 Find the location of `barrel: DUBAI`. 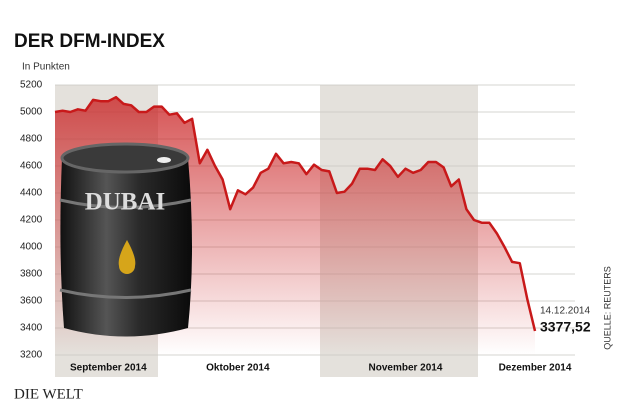

barrel: DUBAI is located at coordinates (126, 239).